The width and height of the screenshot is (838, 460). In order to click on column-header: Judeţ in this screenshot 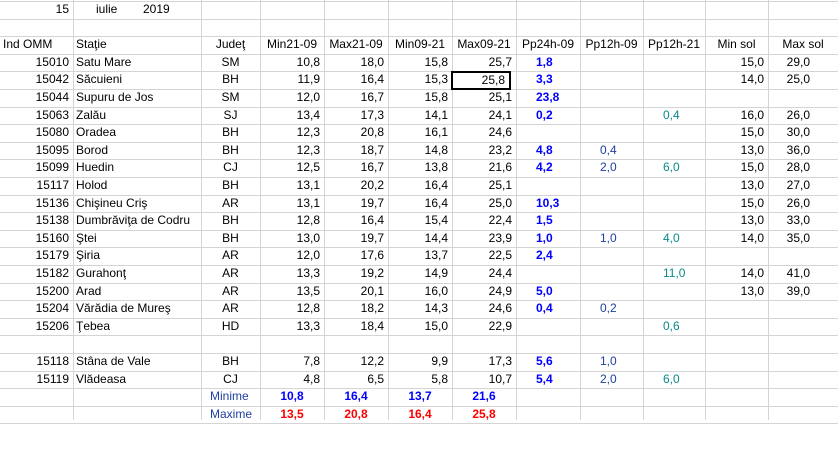, I will do `click(230, 44)`.